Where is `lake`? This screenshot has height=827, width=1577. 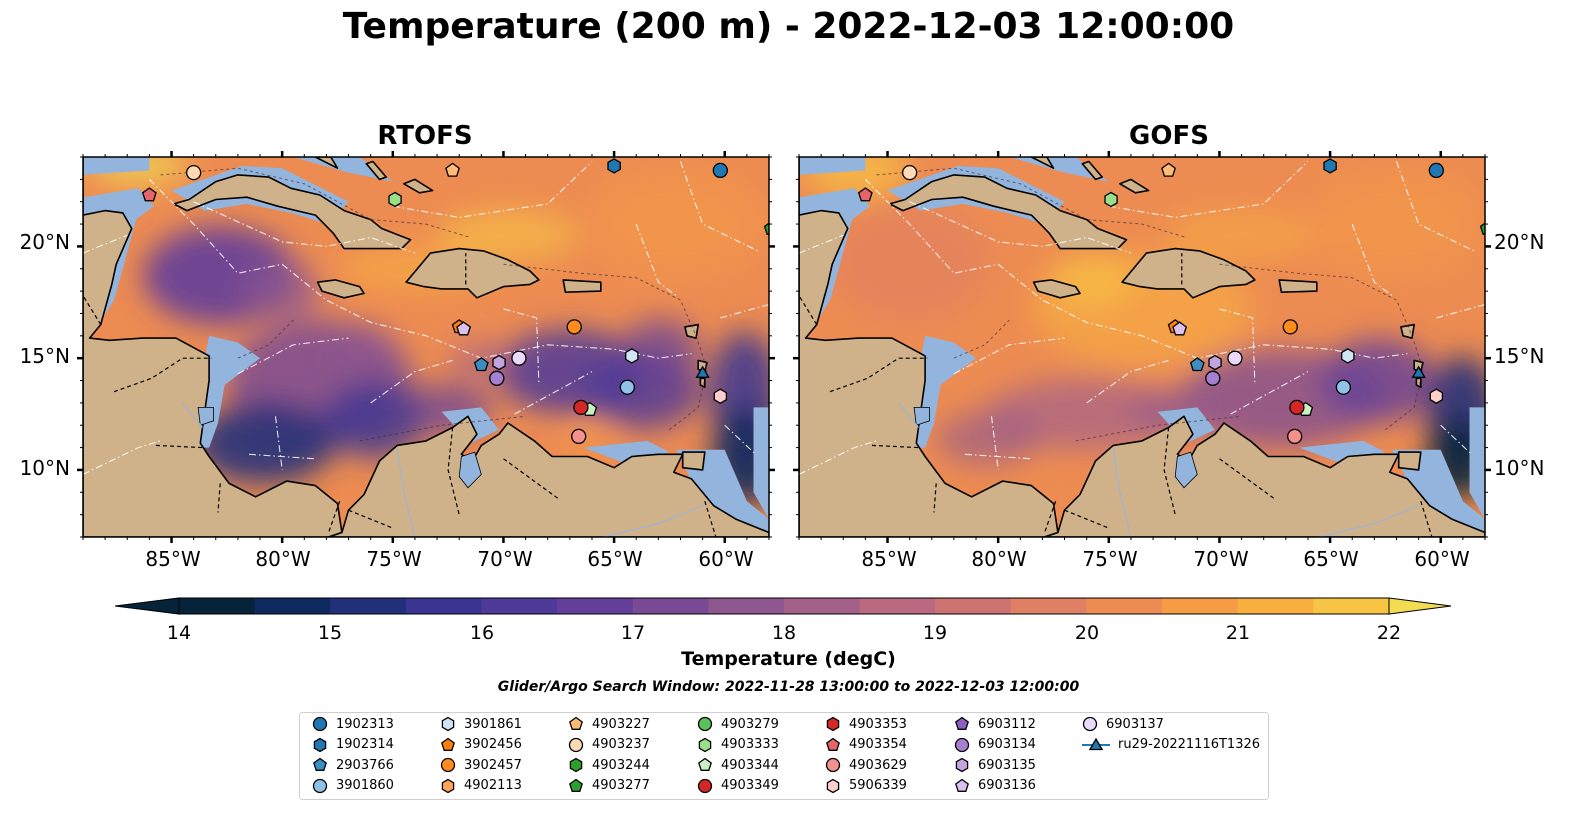
lake is located at coordinates (206, 416).